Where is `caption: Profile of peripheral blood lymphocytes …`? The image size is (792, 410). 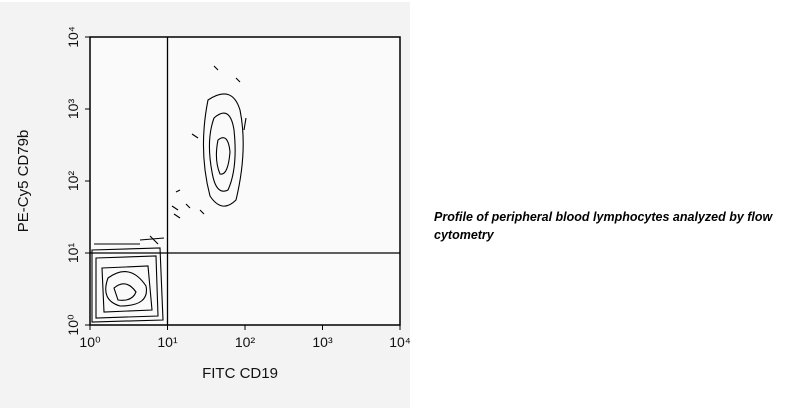 caption: Profile of peripheral blood lymphocytes … is located at coordinates (603, 226).